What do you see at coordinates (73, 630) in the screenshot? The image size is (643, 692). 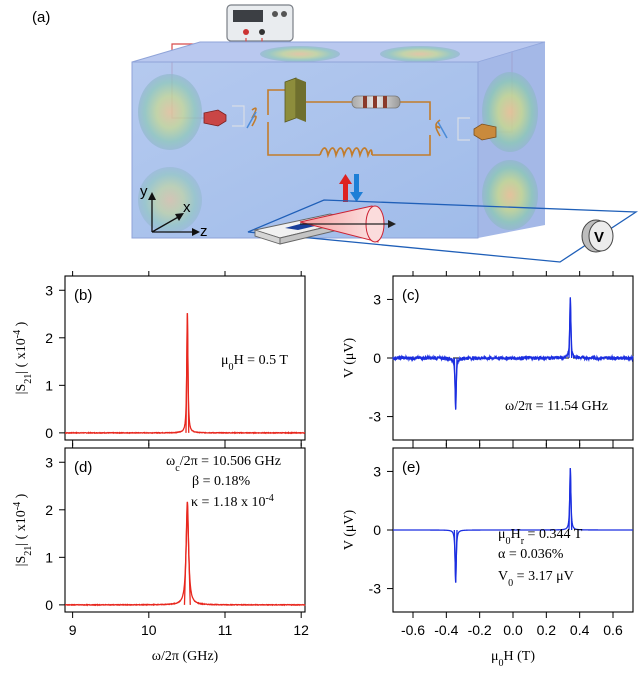 I see `x-tick-label: 9` at bounding box center [73, 630].